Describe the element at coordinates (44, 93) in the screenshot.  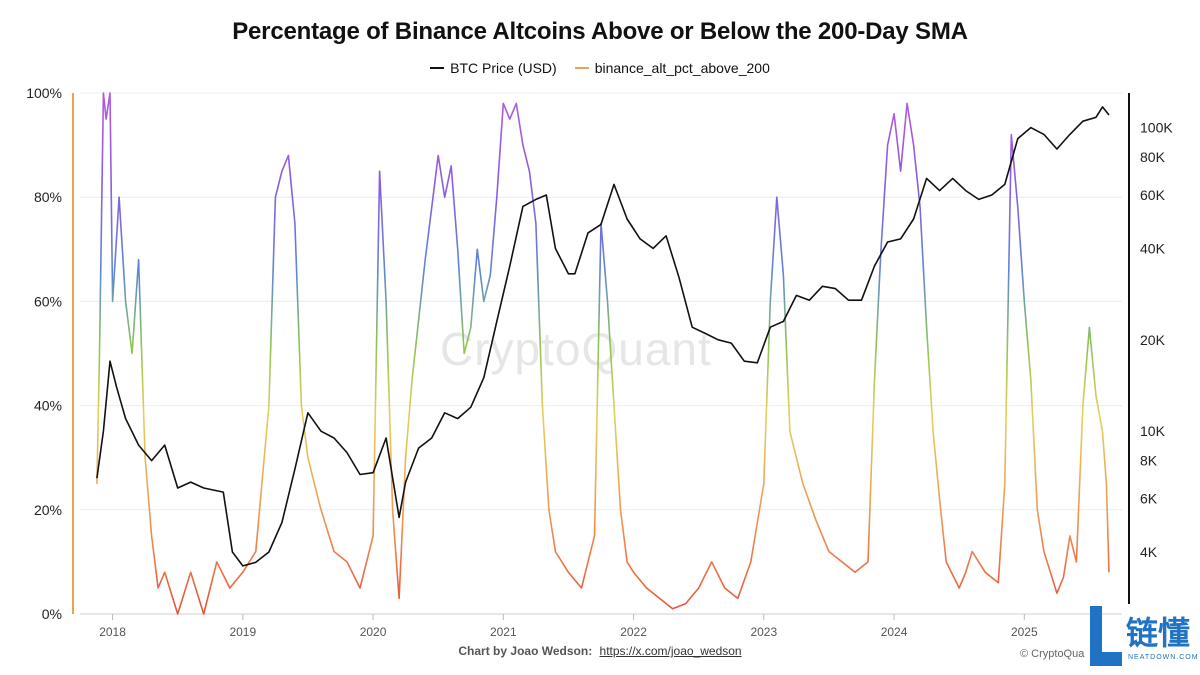
I see `y-left-tick-label: 100%` at that location.